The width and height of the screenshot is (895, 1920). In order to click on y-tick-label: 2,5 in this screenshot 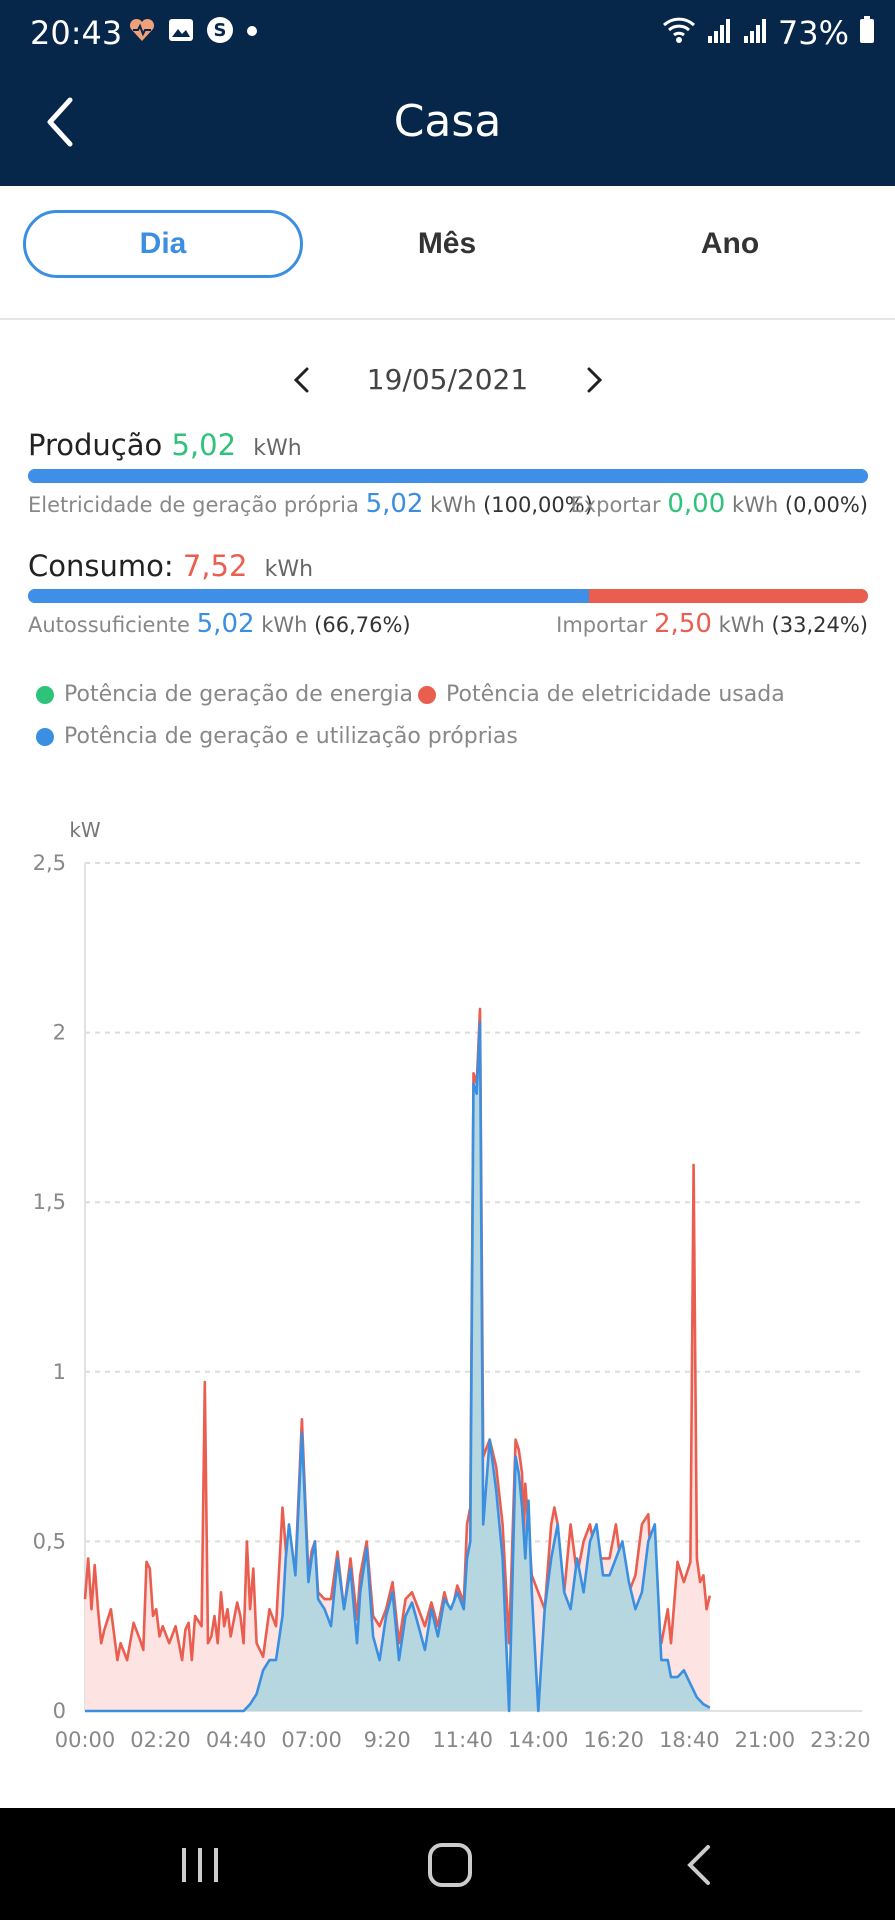, I will do `click(49, 863)`.